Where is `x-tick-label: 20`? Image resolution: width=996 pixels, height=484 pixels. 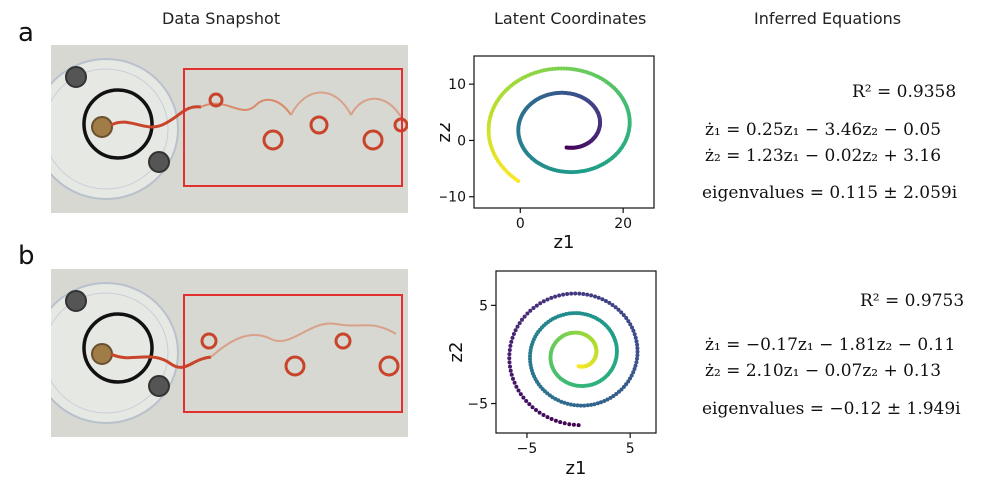
x-tick-label: 20 is located at coordinates (623, 224).